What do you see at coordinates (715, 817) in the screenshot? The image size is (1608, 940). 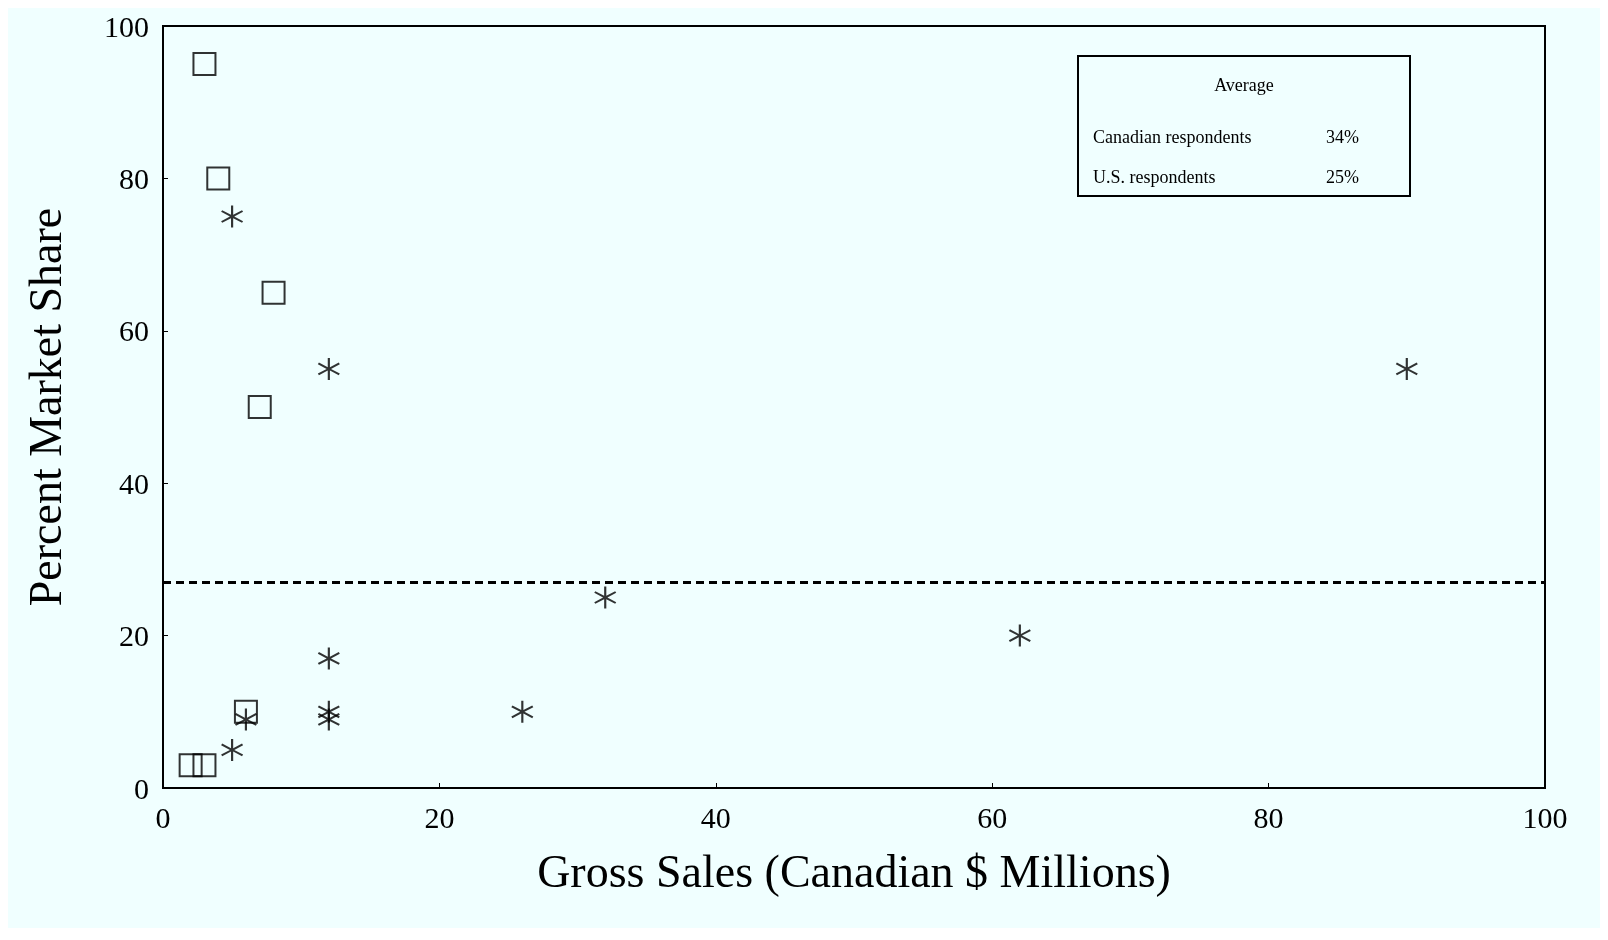 I see `x-tick-label: 40` at bounding box center [715, 817].